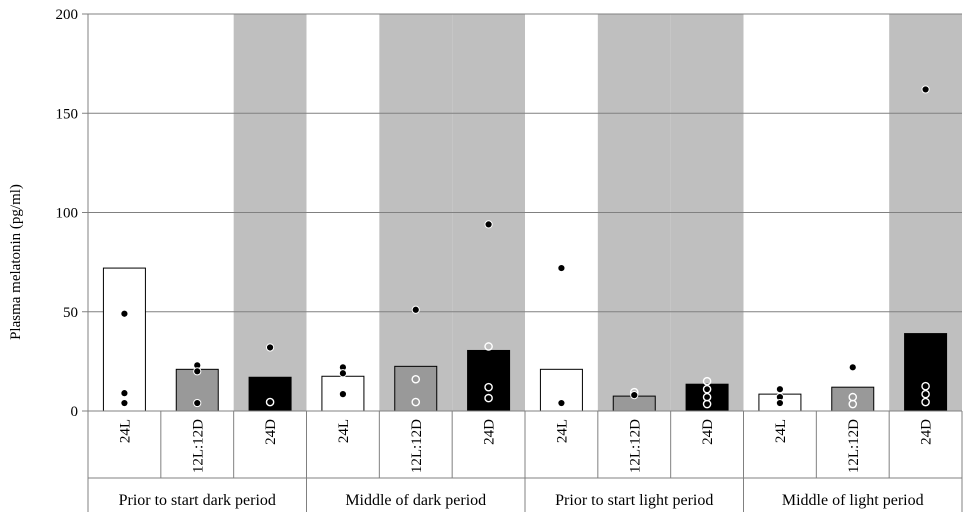  Describe the element at coordinates (75, 412) in the screenshot. I see `y-tick-label: 0` at that location.